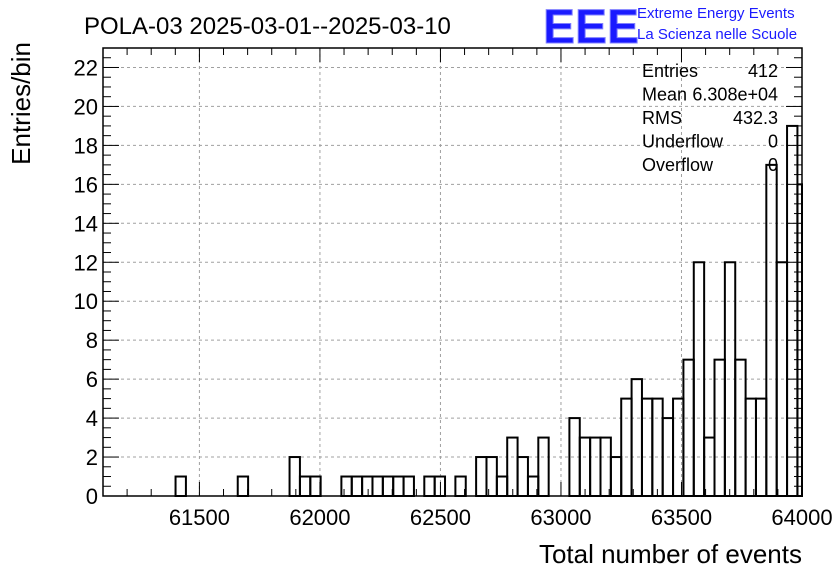 This screenshot has height=572, width=836. I want to click on y-tick-label: 6, so click(92, 379).